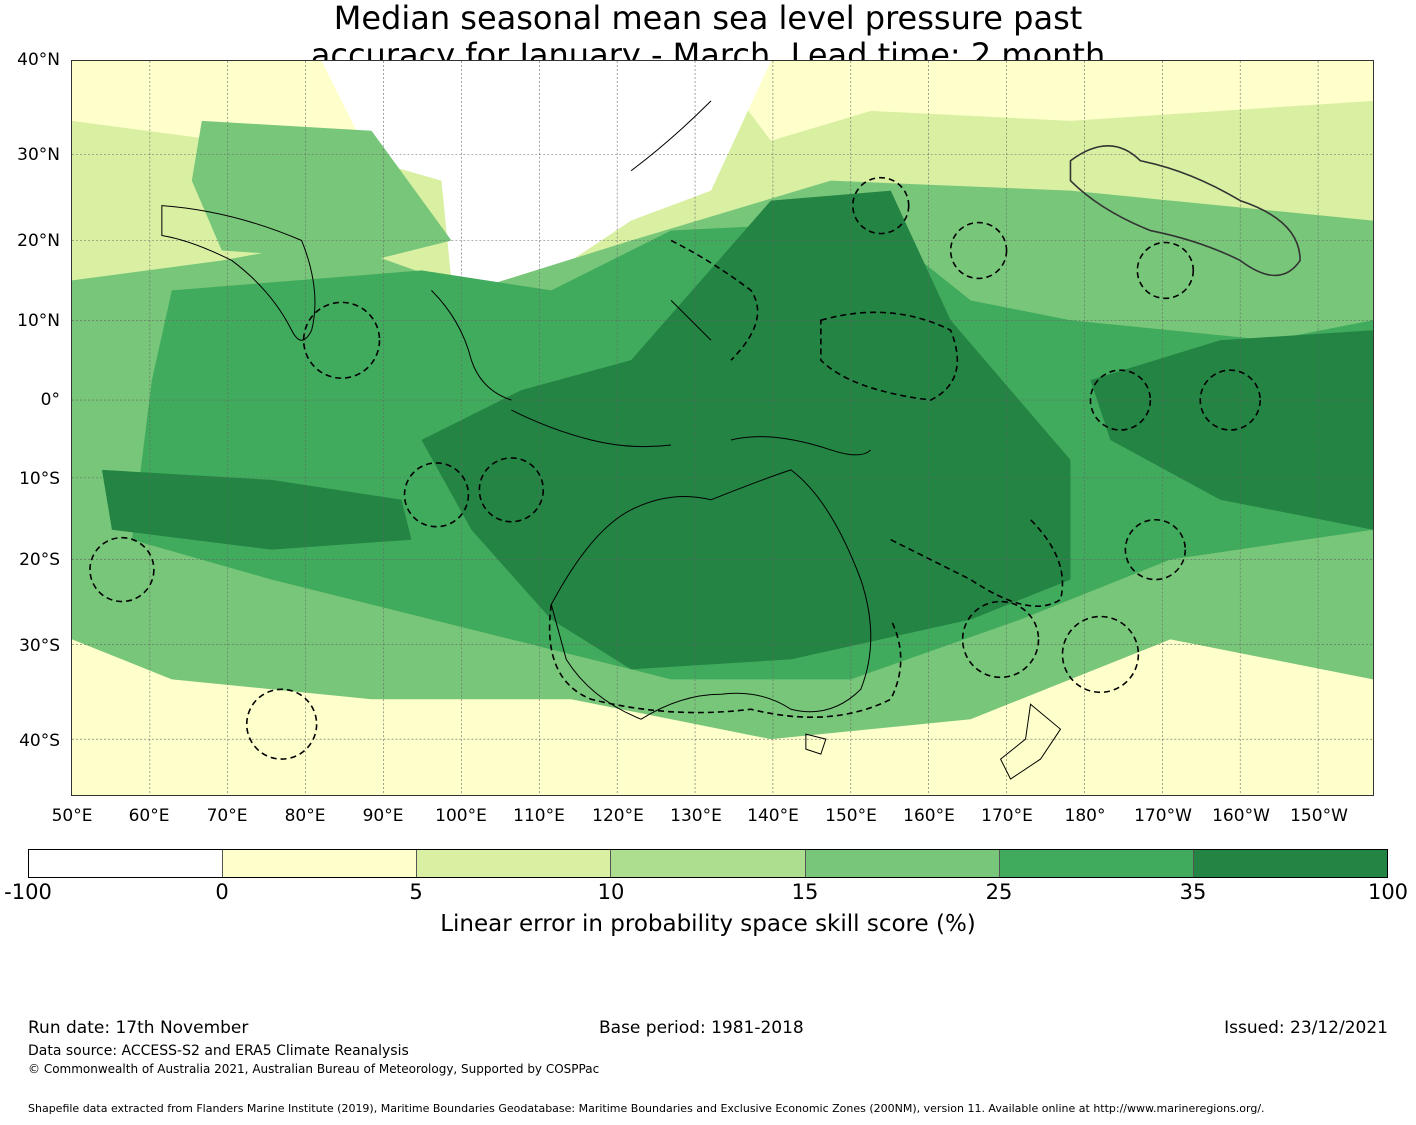 This screenshot has height=1125, width=1416. I want to click on india-moderate-skill, so click(321, 190).